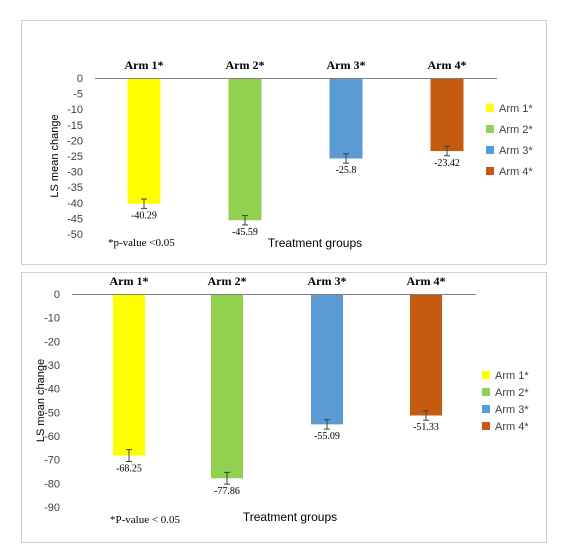 This screenshot has height=551, width=567. Describe the element at coordinates (75, 219) in the screenshot. I see `chart-1-ytick-label: -45` at that location.